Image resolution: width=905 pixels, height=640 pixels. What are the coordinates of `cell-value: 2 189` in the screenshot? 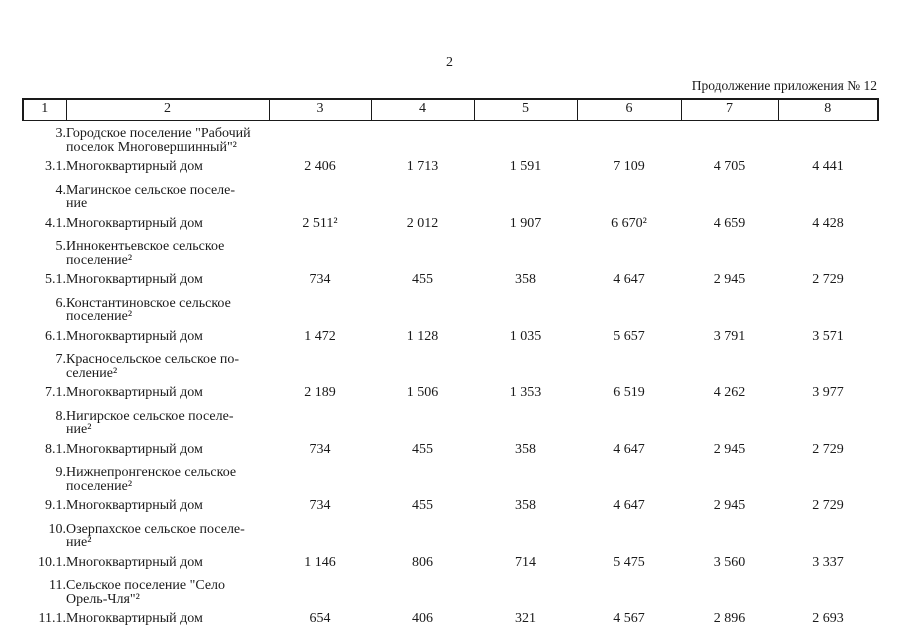 It's located at (320, 392).